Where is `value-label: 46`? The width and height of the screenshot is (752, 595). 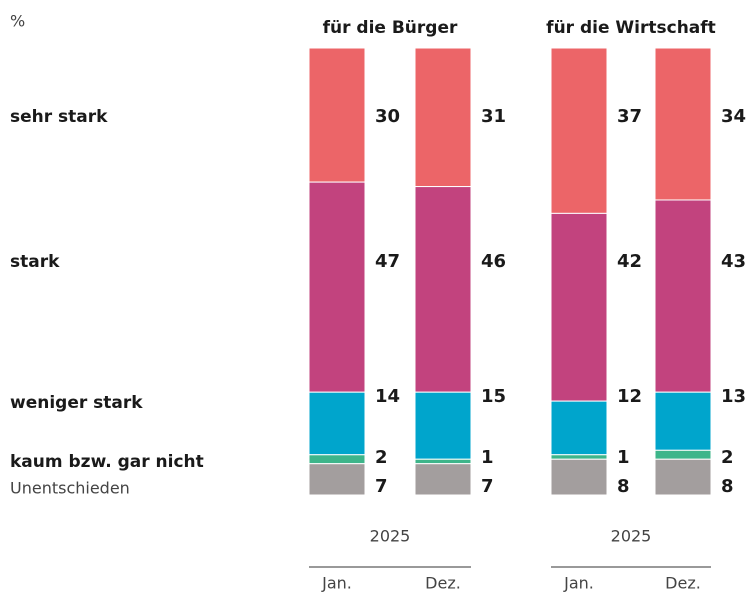 value-label: 46 is located at coordinates (493, 261).